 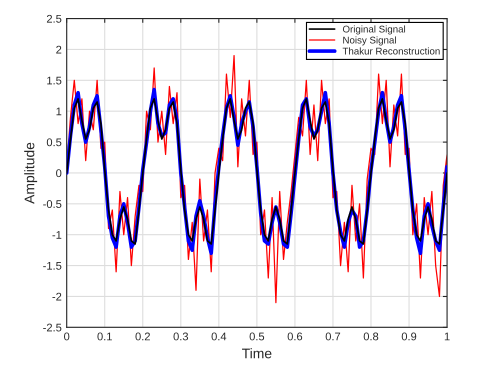 I want to click on x-tick-label: 0.6, so click(x=295, y=336).